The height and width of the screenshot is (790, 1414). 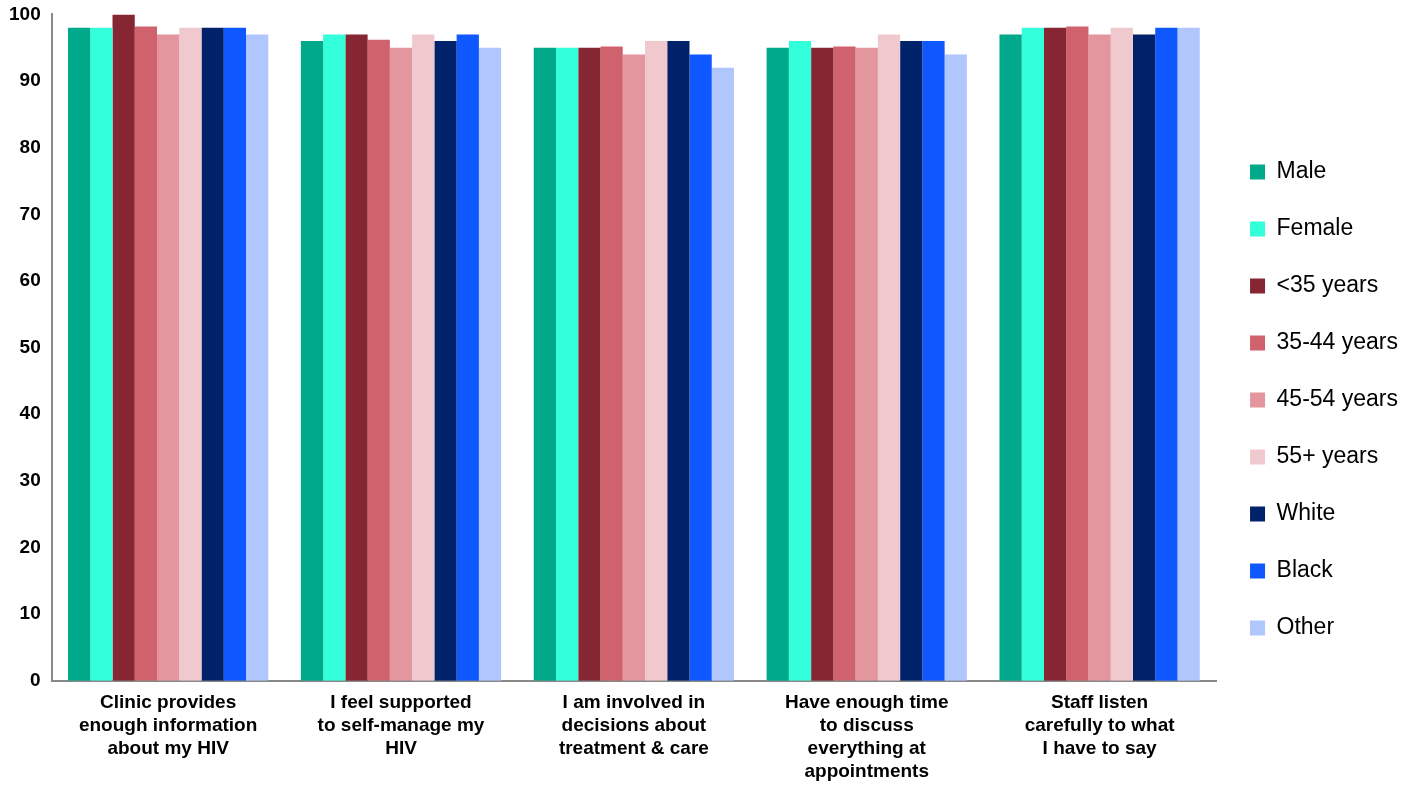 What do you see at coordinates (30, 146) in the screenshot?
I see `y-tick-label: 80` at bounding box center [30, 146].